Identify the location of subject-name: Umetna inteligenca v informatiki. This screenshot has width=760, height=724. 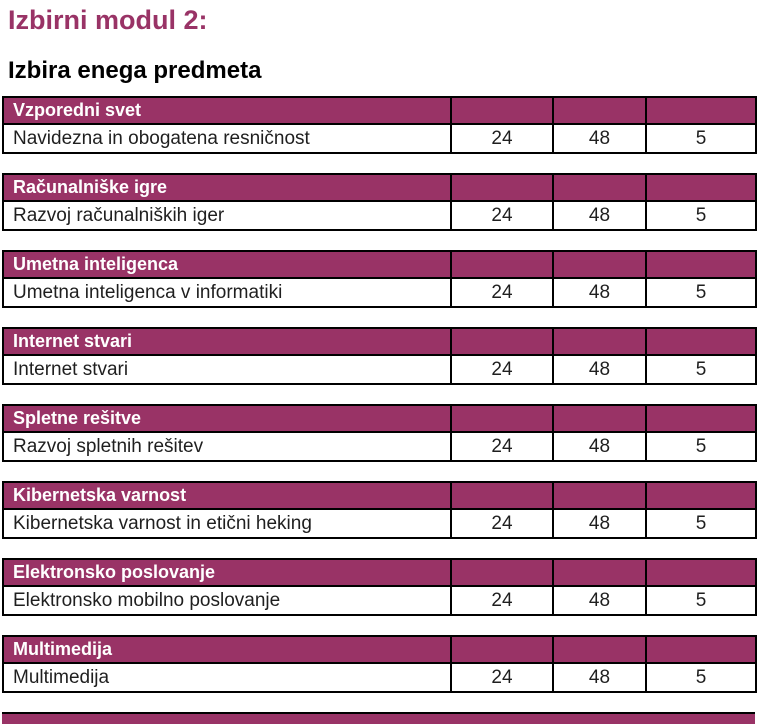
(227, 292).